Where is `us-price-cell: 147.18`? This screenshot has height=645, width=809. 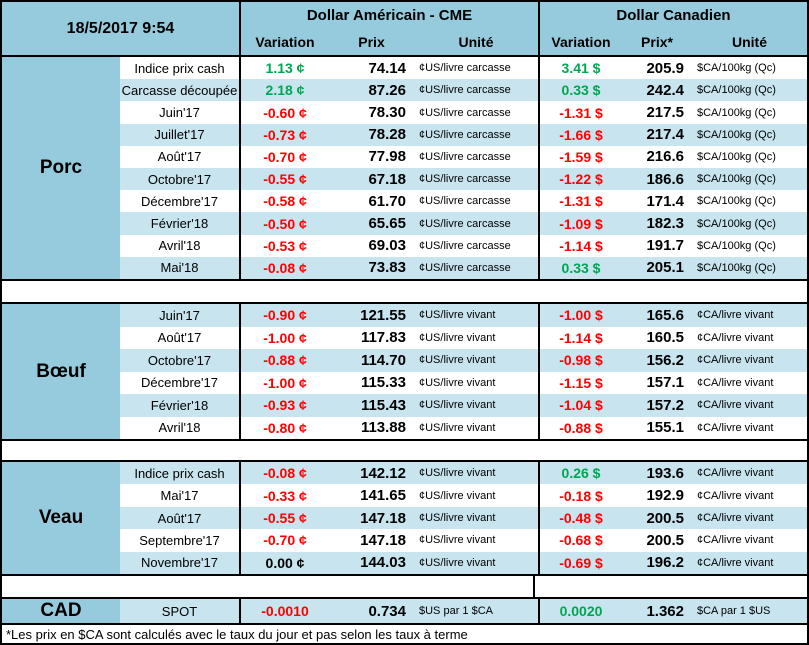
us-price-cell: 147.18 is located at coordinates (383, 518).